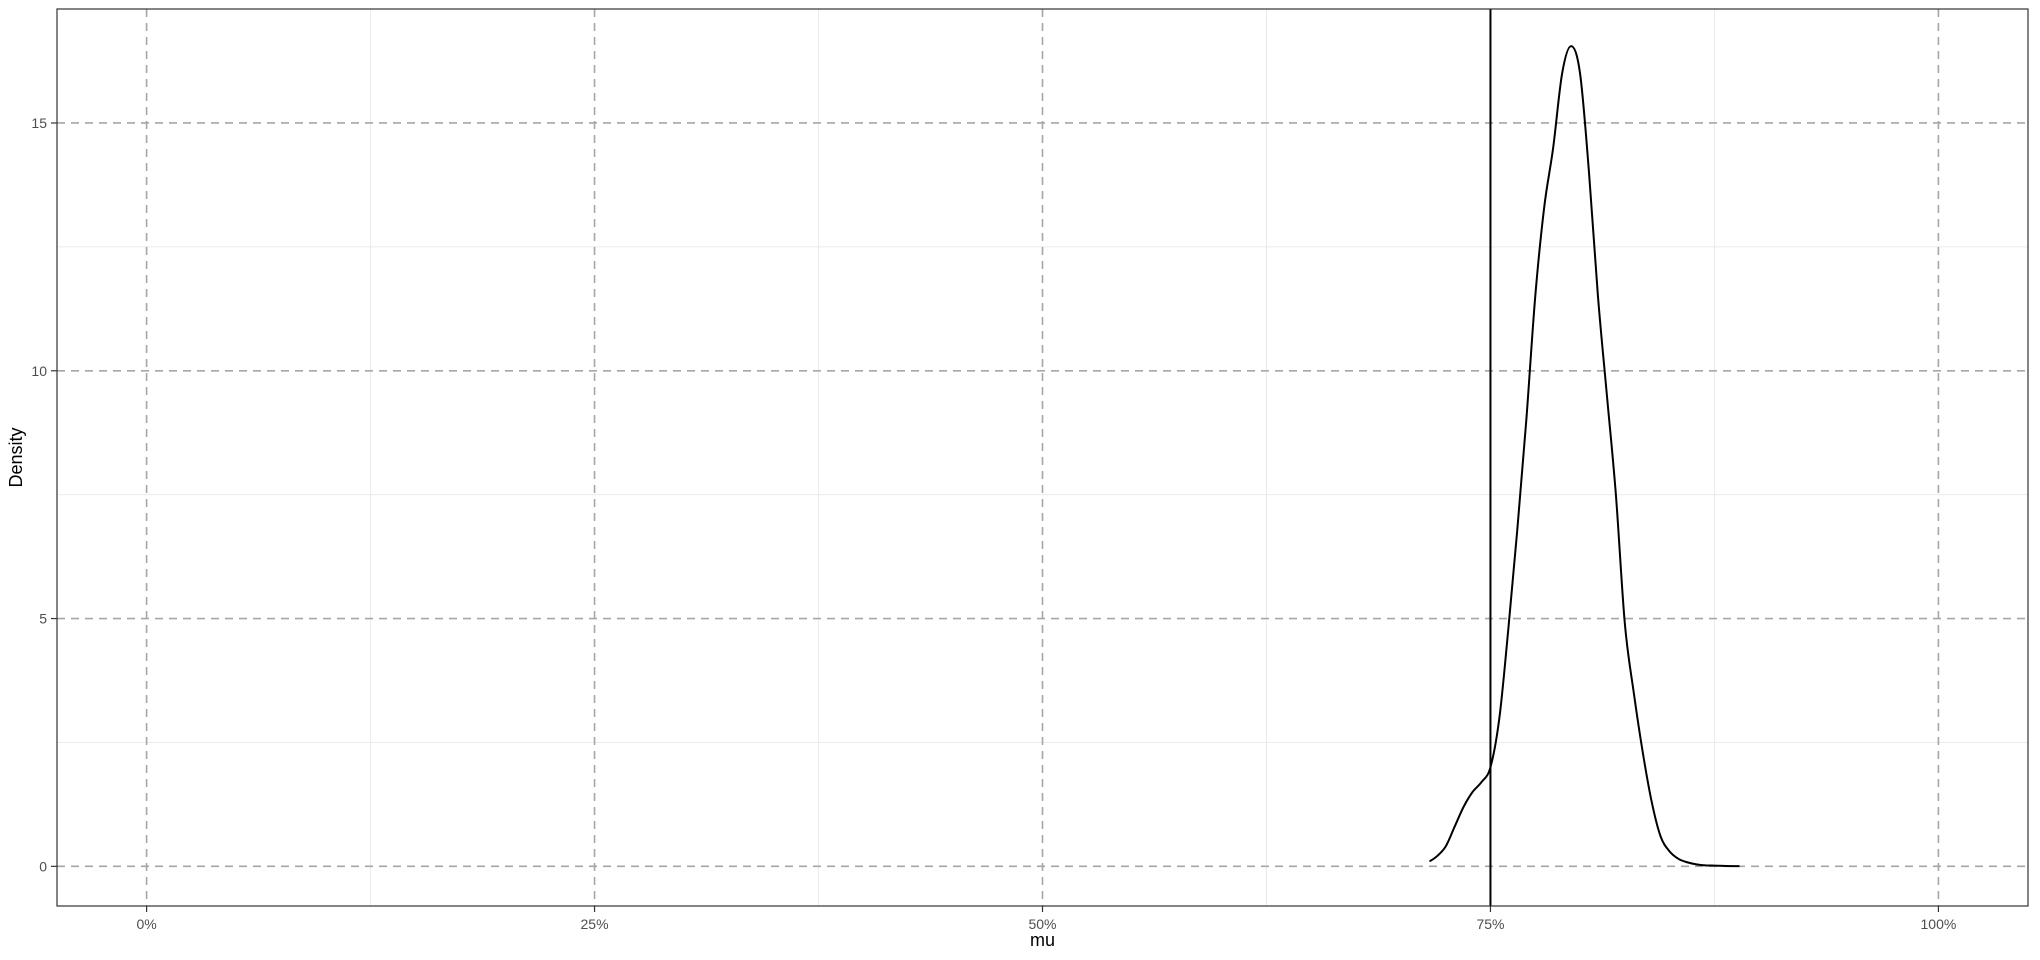 This screenshot has width=2040, height=960. What do you see at coordinates (1042, 940) in the screenshot?
I see `x-axis-title: mu` at bounding box center [1042, 940].